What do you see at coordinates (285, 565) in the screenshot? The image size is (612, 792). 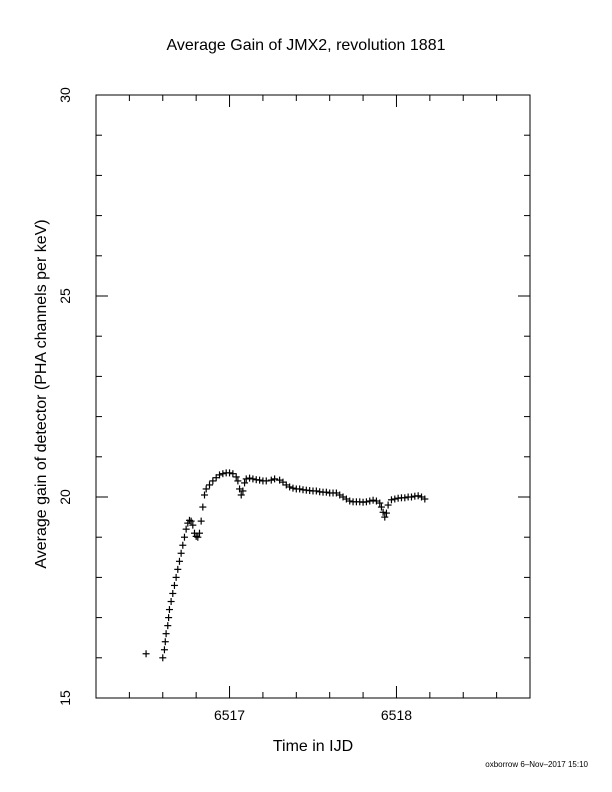 I see `data-points` at bounding box center [285, 565].